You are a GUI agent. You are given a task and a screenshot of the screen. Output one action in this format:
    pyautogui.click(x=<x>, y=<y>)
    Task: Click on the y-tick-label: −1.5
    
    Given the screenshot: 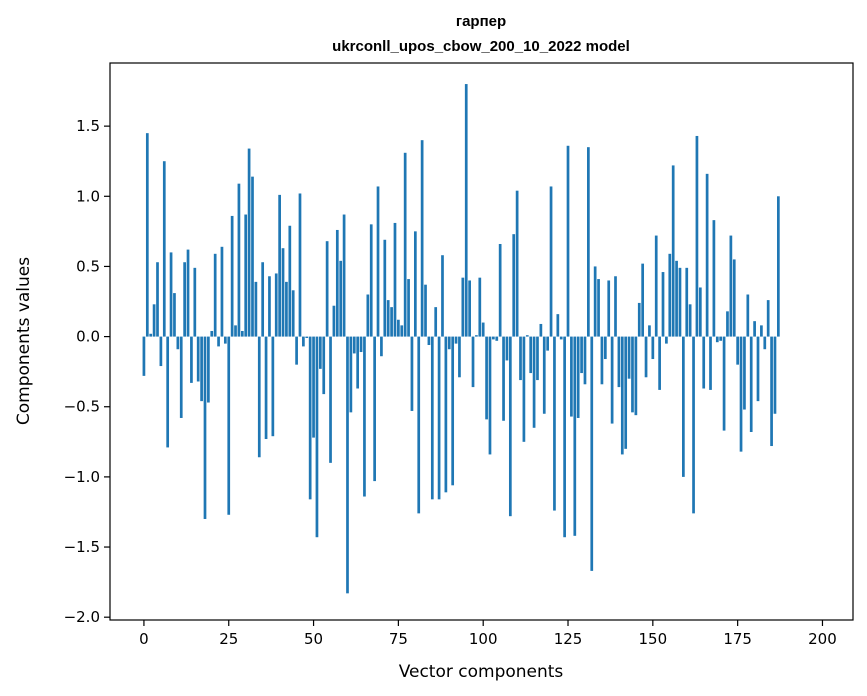 What is the action you would take?
    pyautogui.click(x=82, y=547)
    